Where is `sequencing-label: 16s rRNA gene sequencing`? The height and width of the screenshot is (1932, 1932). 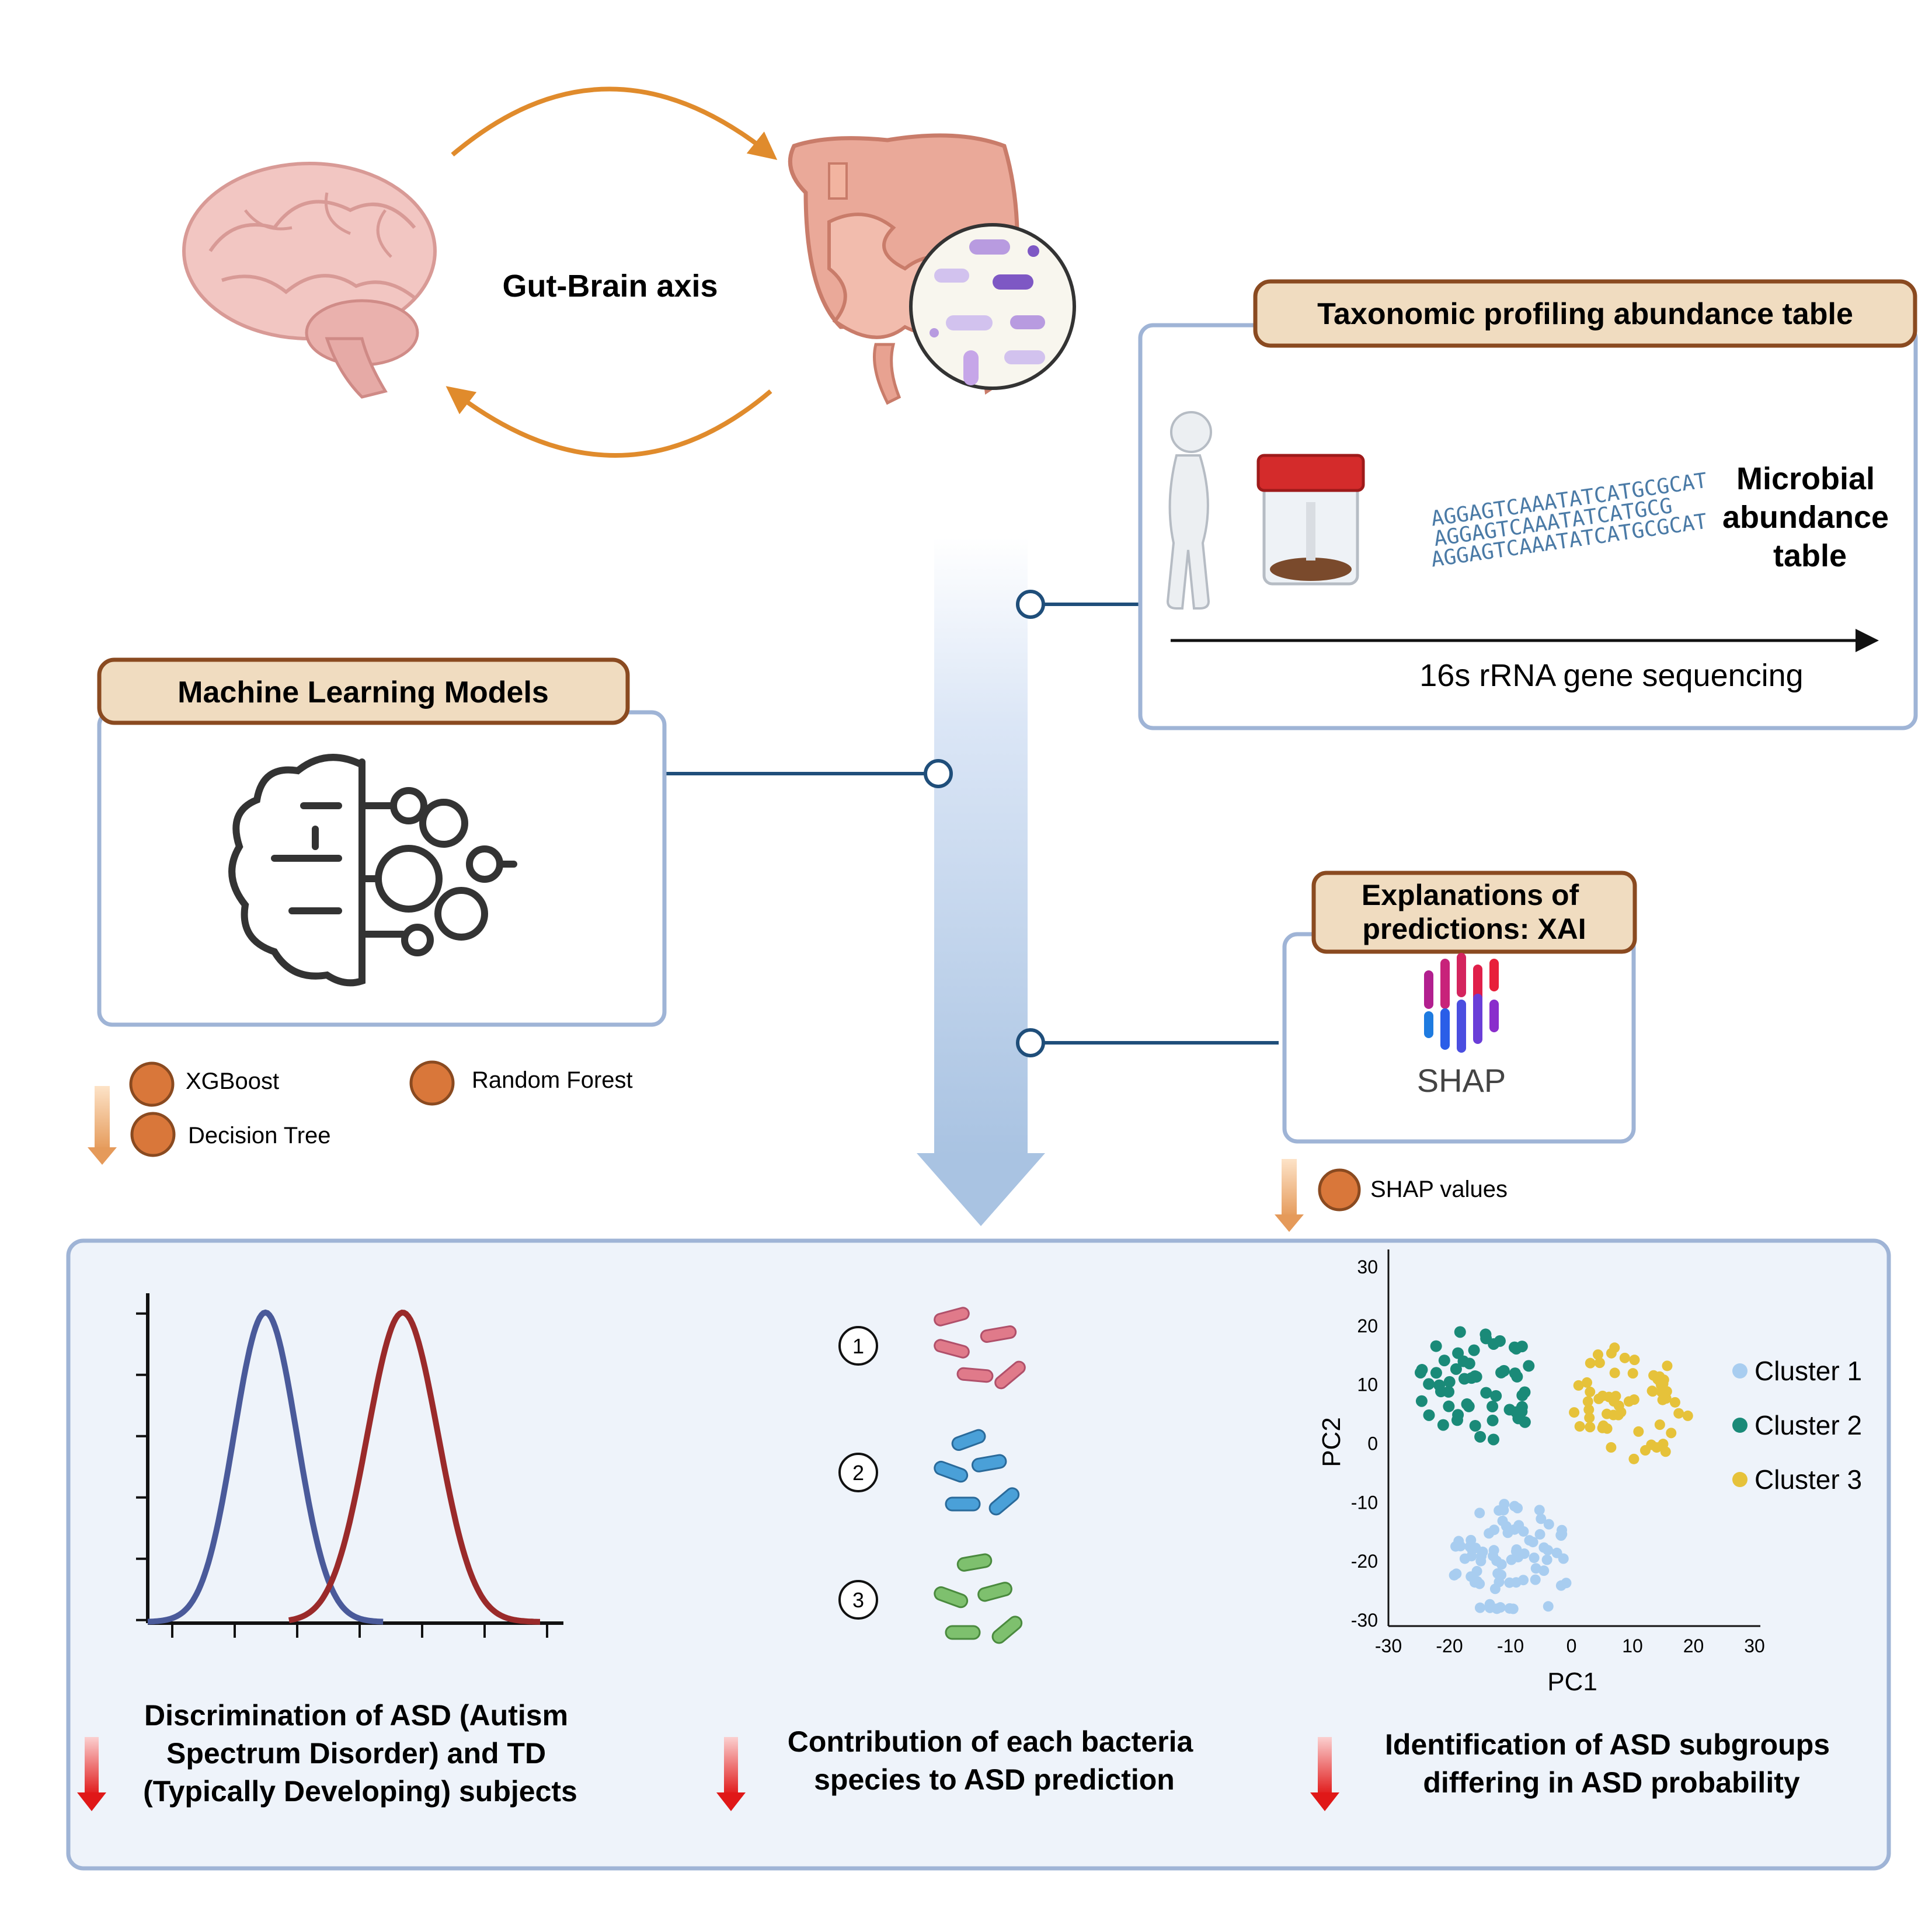
sequencing-label: 16s rRNA gene sequencing is located at coordinates (1611, 675).